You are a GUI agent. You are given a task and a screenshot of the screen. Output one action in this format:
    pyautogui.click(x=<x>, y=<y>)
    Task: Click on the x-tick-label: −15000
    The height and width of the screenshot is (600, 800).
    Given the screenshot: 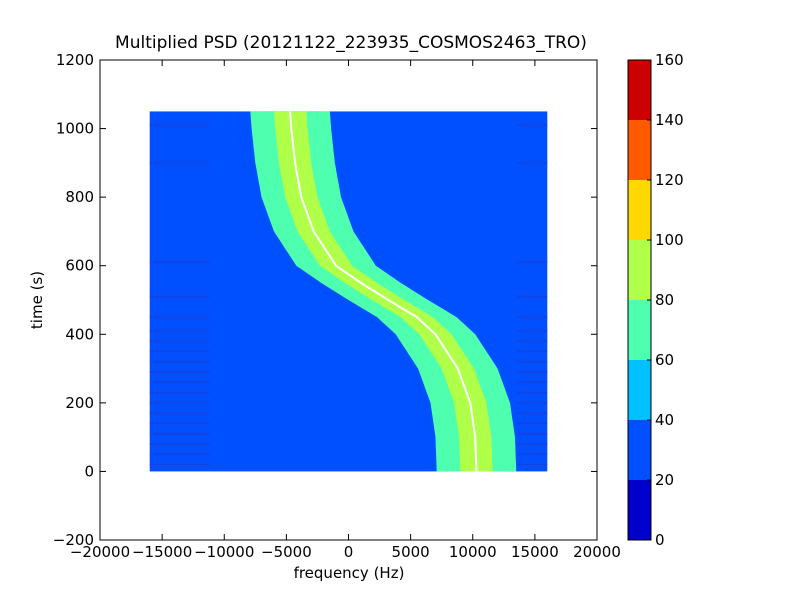 What is the action you would take?
    pyautogui.click(x=162, y=552)
    